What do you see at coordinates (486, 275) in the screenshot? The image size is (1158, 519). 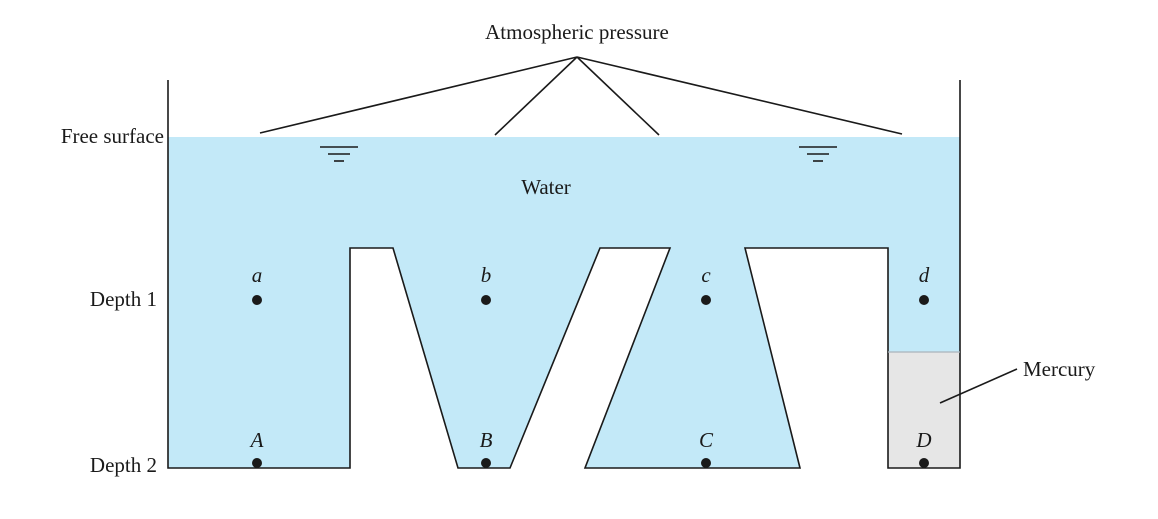 I see `point-label-b: b` at bounding box center [486, 275].